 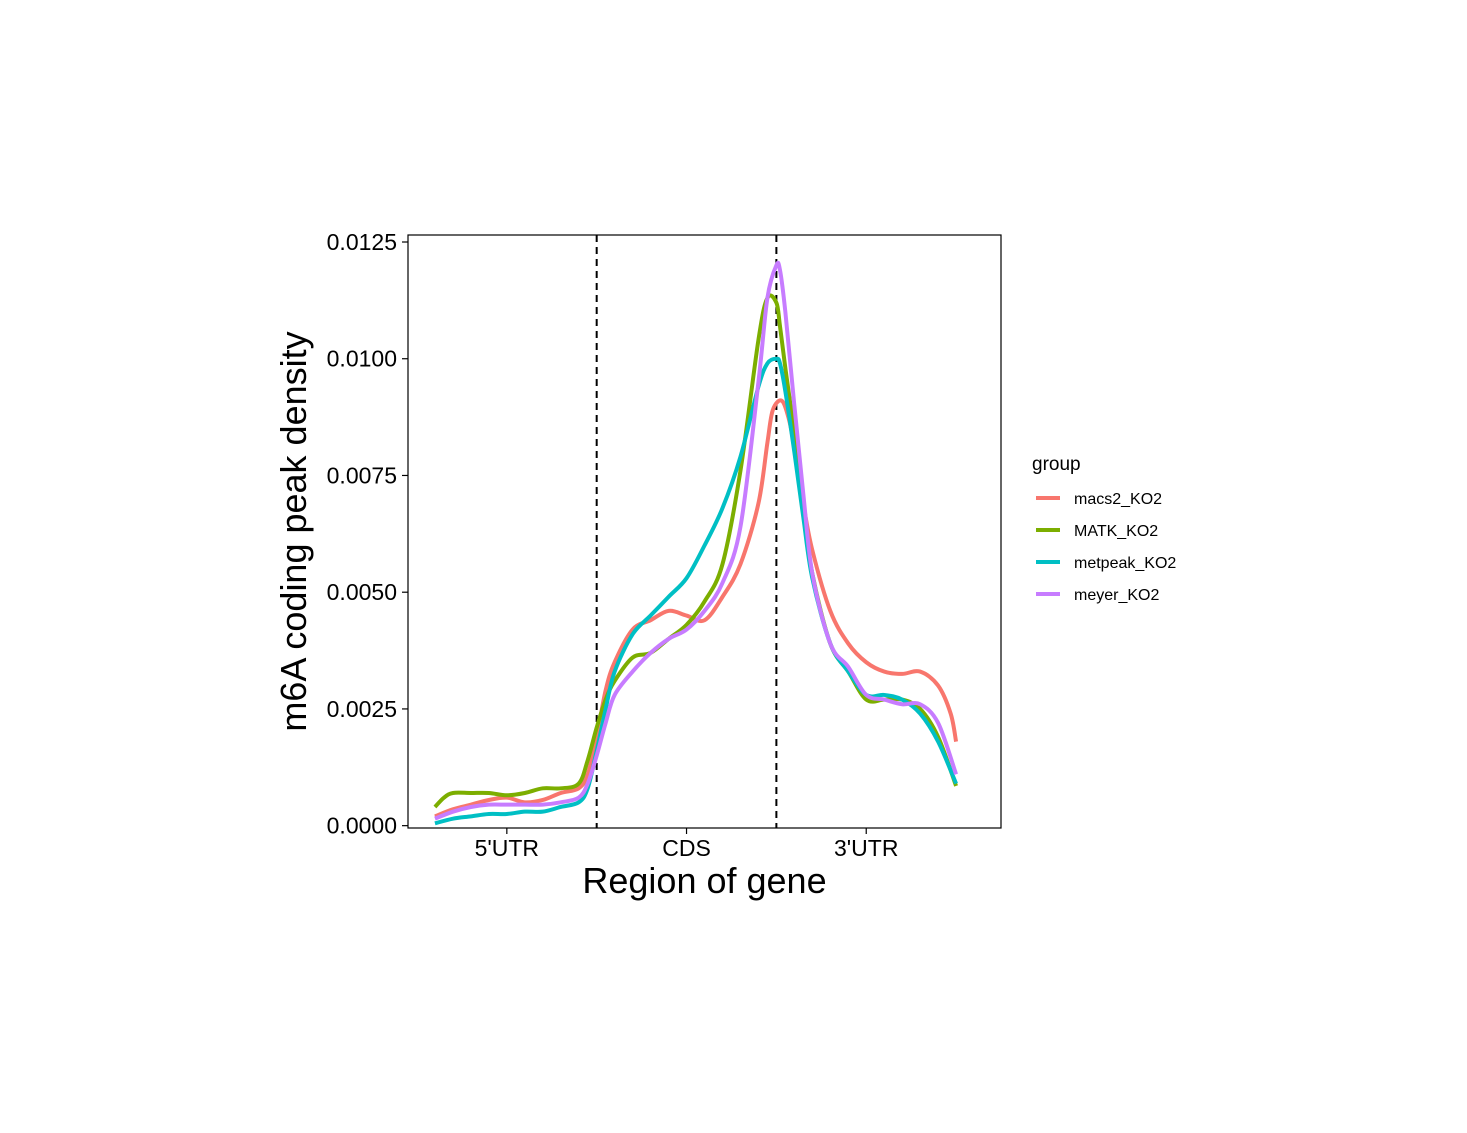 I want to click on y-tick-label: 0.0100, so click(x=362, y=359).